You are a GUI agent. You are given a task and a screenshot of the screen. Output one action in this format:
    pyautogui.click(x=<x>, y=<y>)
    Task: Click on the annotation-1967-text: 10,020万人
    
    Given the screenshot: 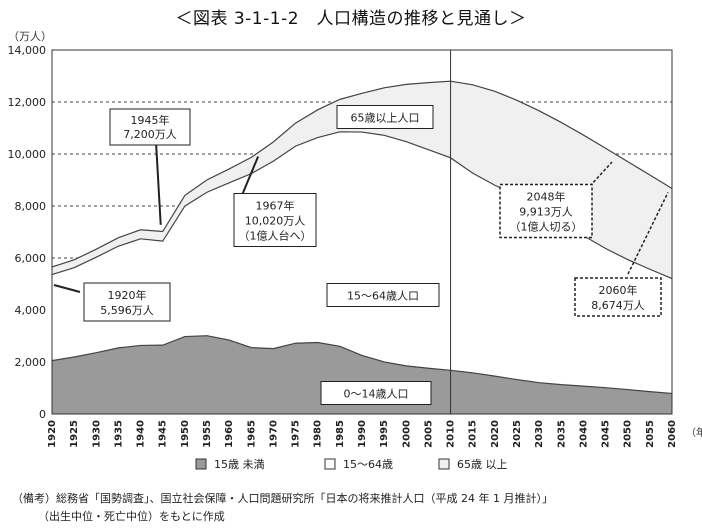 What is the action you would take?
    pyautogui.click(x=275, y=221)
    